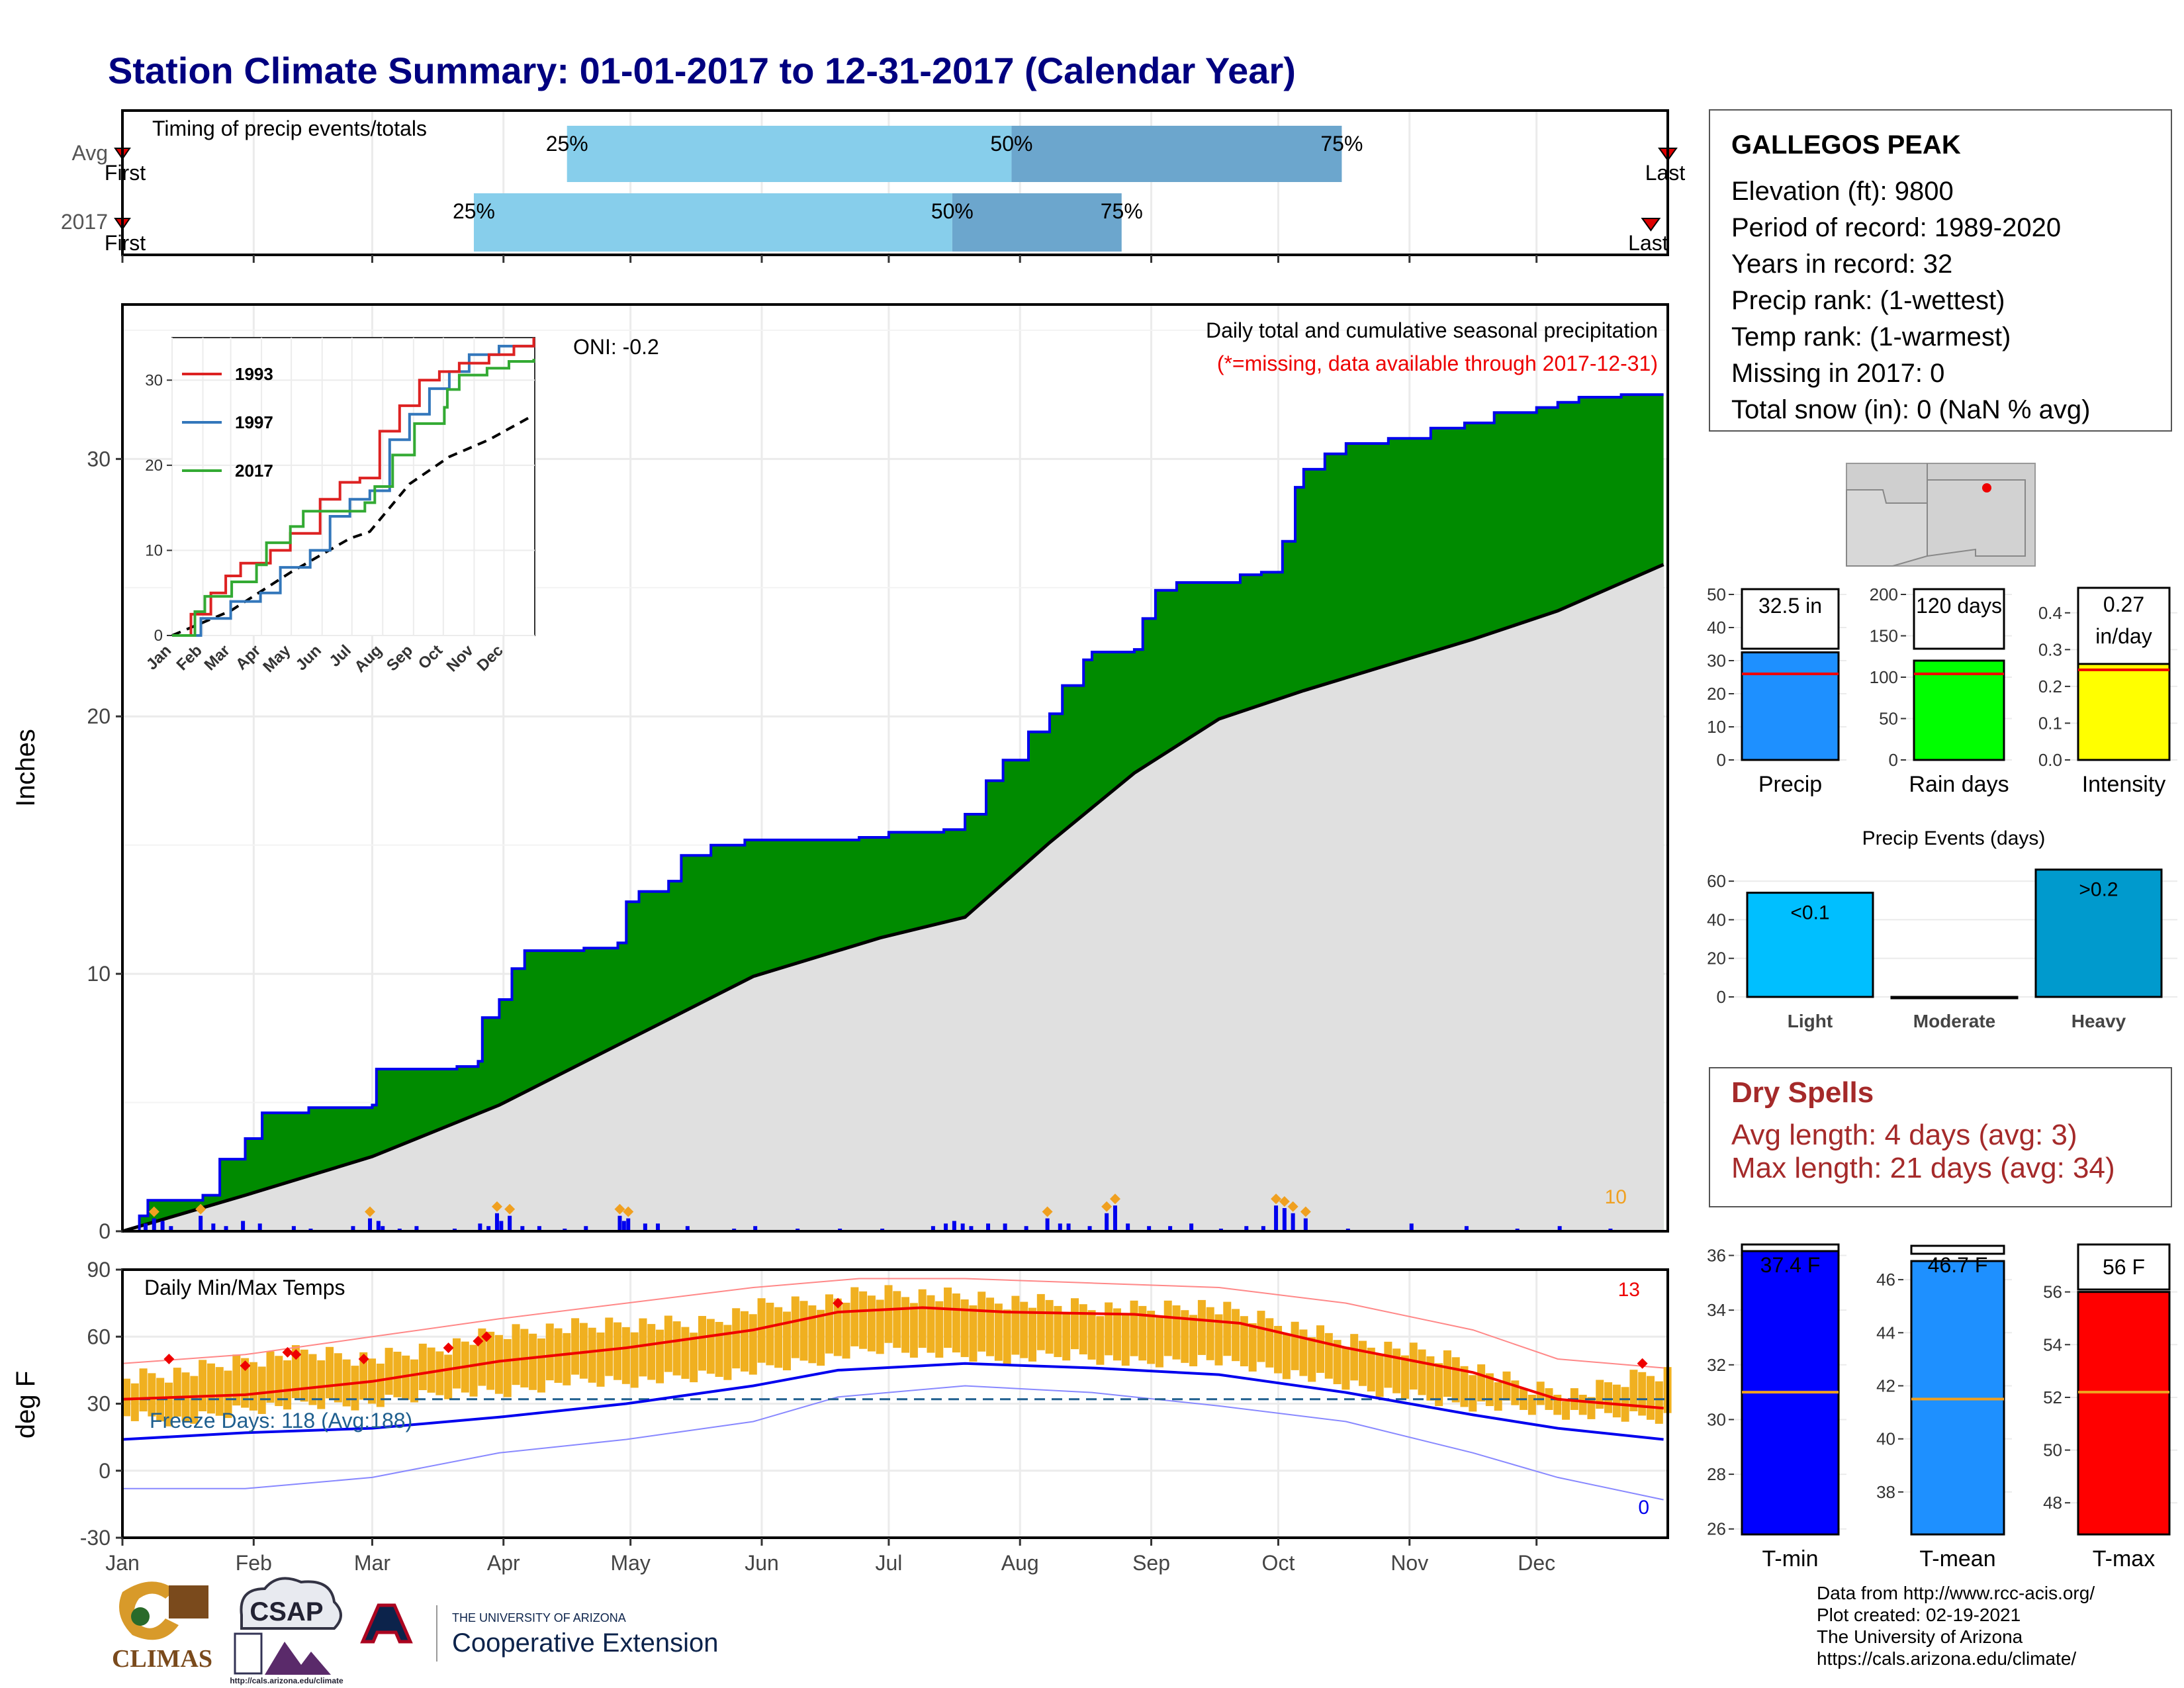 This screenshot has height=1688, width=2184. What do you see at coordinates (1846, 145) in the screenshot?
I see `station-name: GALLEGOS PEAK` at bounding box center [1846, 145].